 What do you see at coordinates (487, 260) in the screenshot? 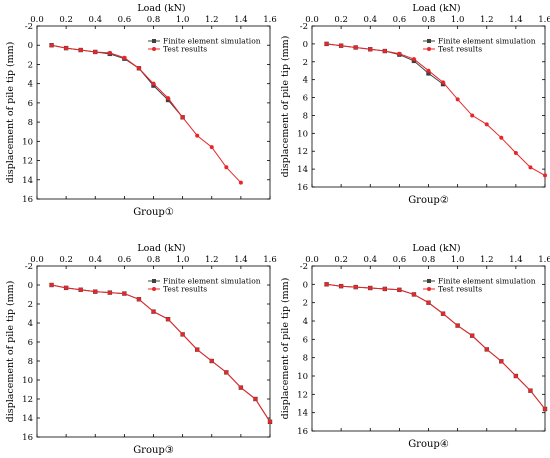
I see `x-tick-label: 1.2` at bounding box center [487, 260].